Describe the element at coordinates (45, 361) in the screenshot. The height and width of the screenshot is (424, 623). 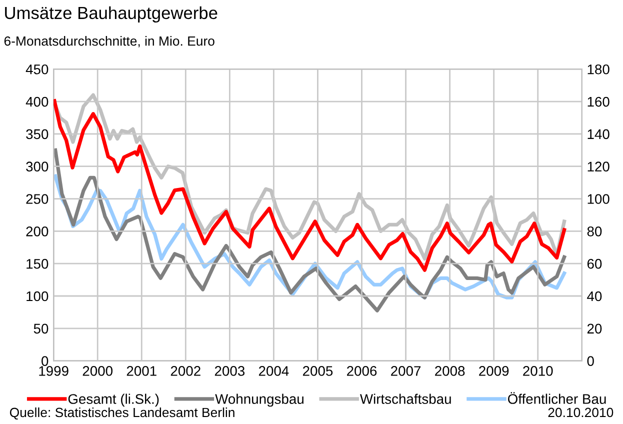
I see `y-tick-label: 0` at that location.